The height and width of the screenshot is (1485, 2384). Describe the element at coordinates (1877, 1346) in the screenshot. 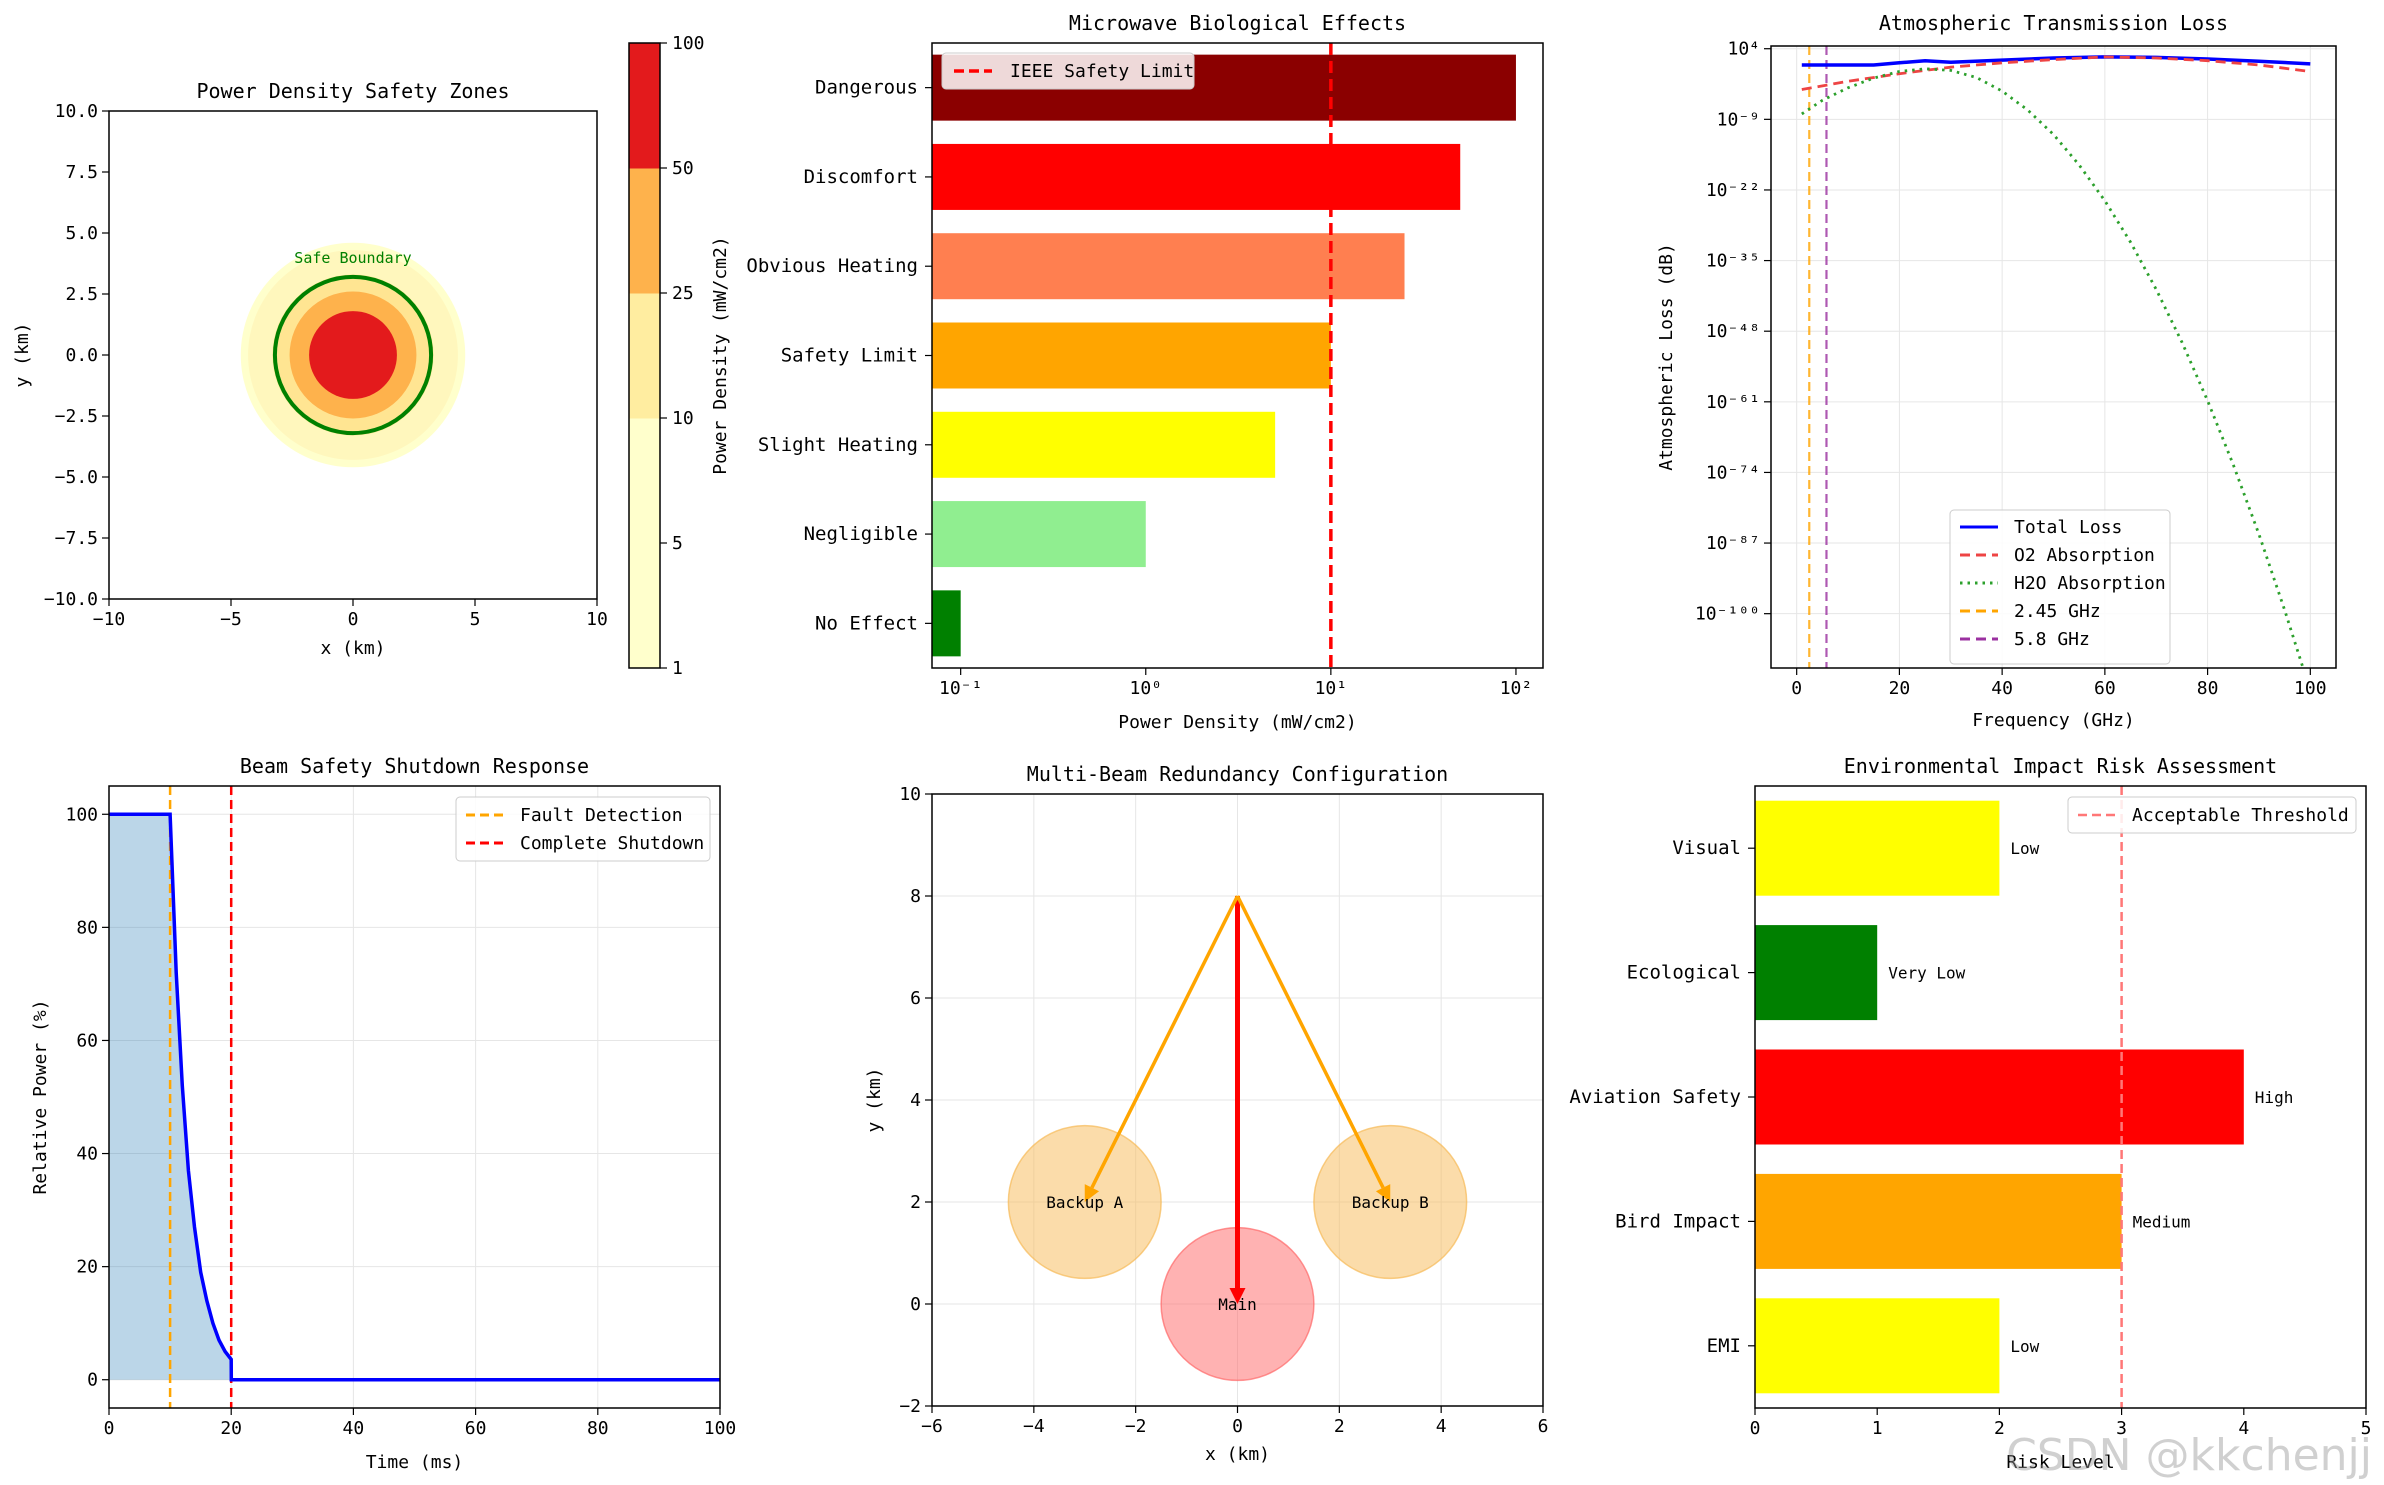

I see `bar-emi` at that location.